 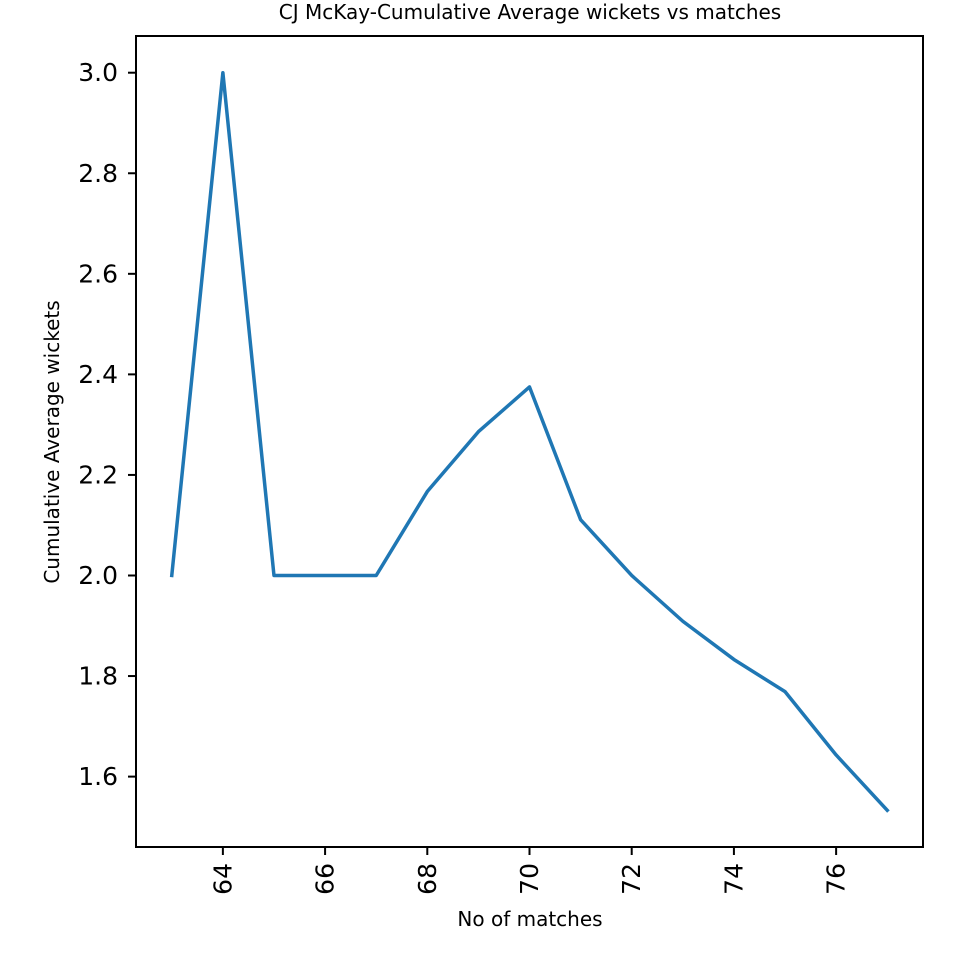 I want to click on y-tick-label: 3.0, so click(x=98, y=72).